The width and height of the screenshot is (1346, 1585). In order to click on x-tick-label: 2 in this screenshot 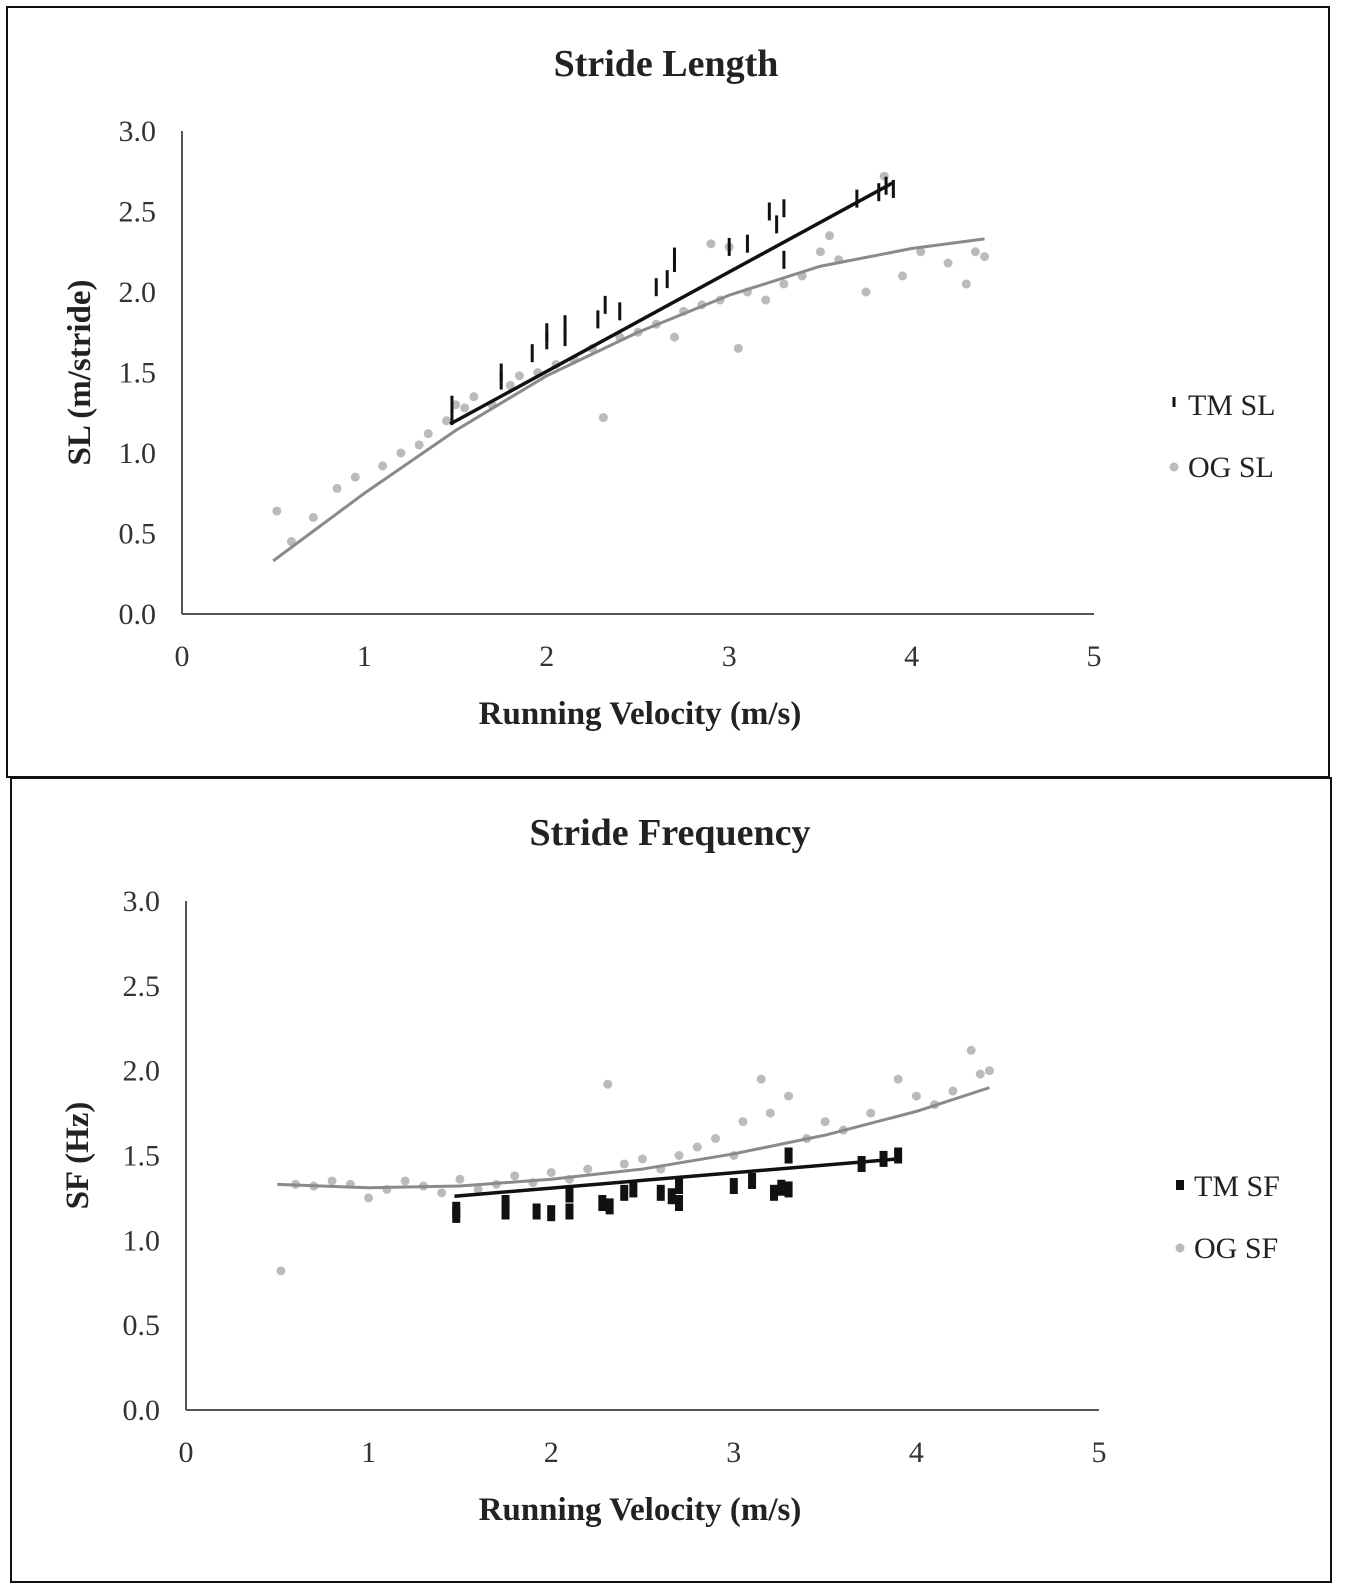, I will do `click(551, 1452)`.